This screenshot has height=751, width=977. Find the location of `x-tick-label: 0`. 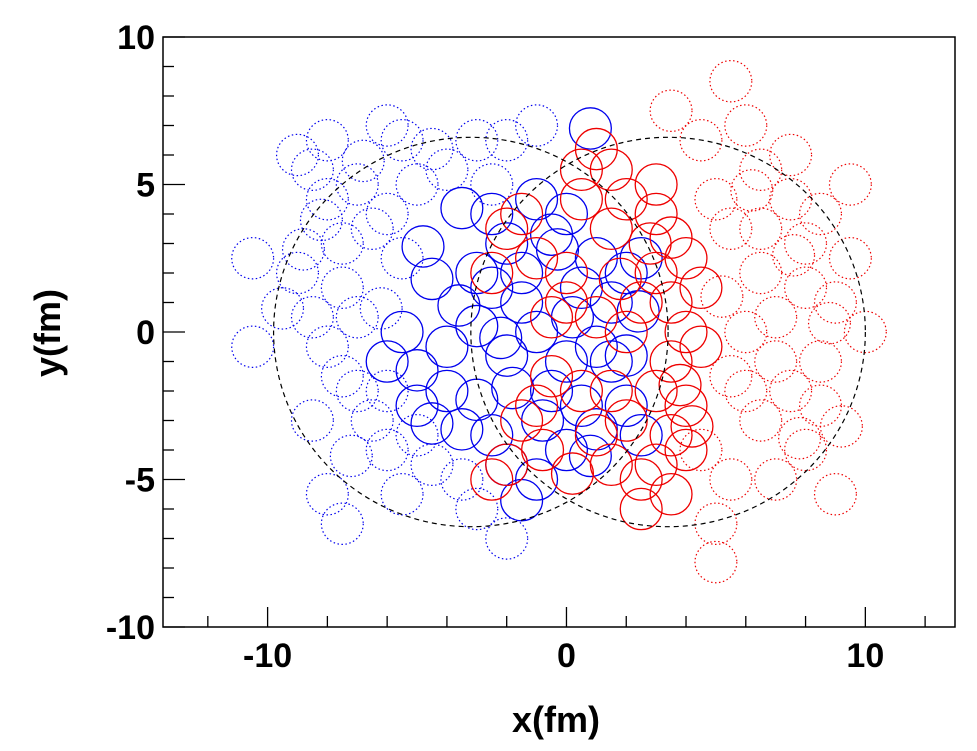

x-tick-label: 0 is located at coordinates (566, 656).